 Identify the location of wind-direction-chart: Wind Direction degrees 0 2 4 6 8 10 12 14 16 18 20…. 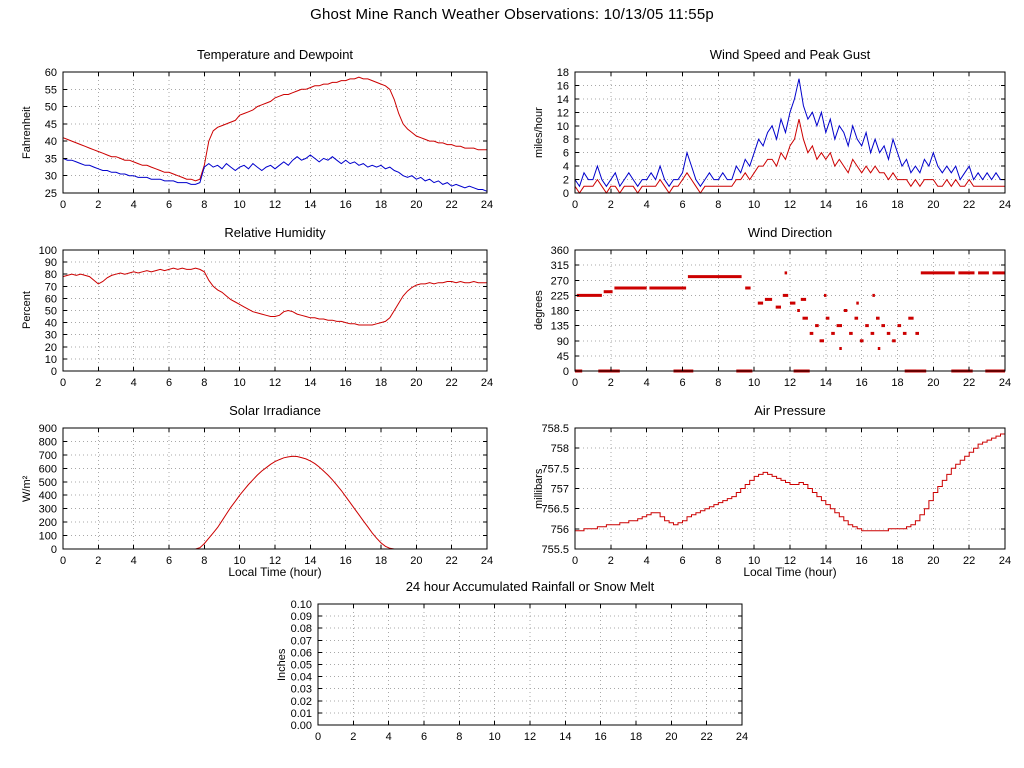
(774, 313).